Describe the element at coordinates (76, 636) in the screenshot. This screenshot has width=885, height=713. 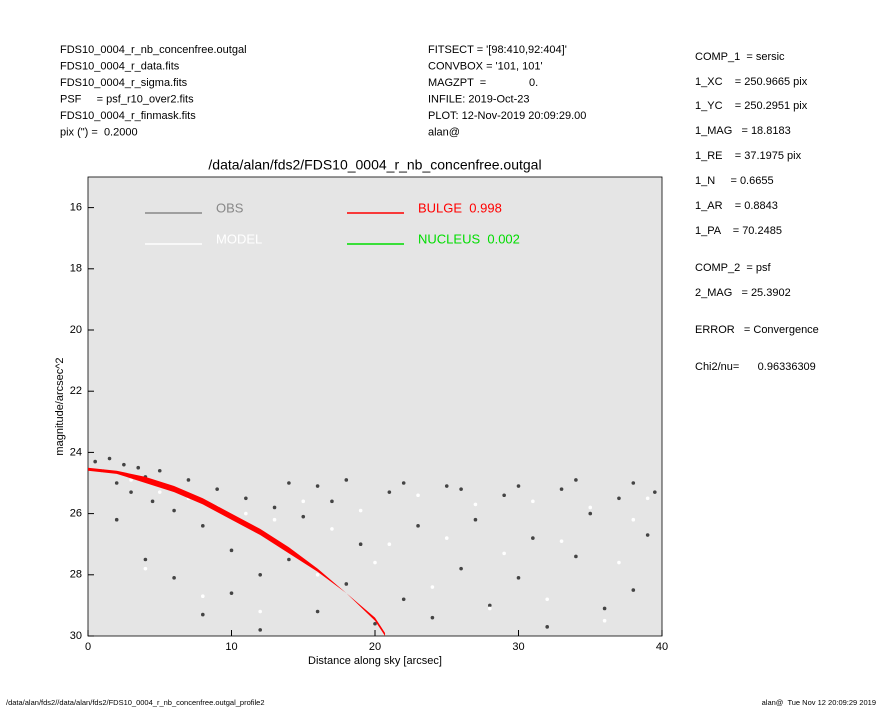
I see `y-tick-label: 30` at that location.